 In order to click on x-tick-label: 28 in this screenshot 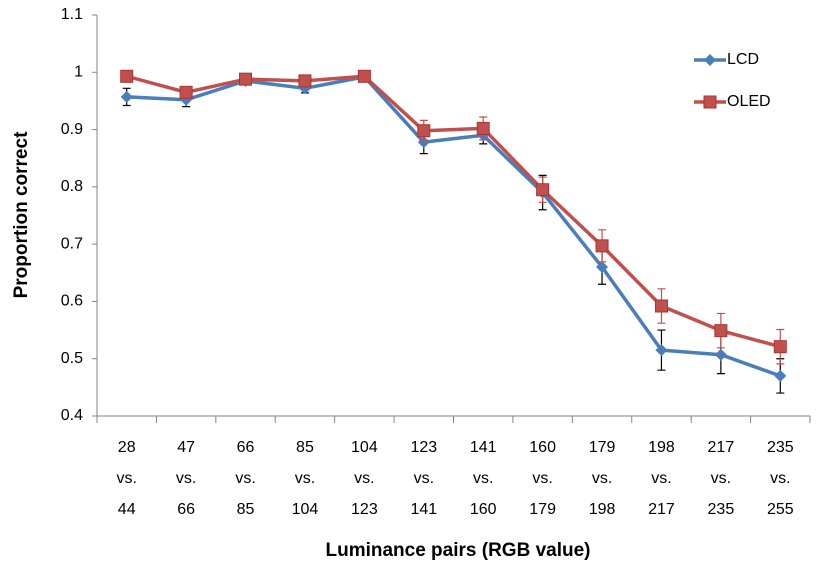, I will do `click(127, 447)`.